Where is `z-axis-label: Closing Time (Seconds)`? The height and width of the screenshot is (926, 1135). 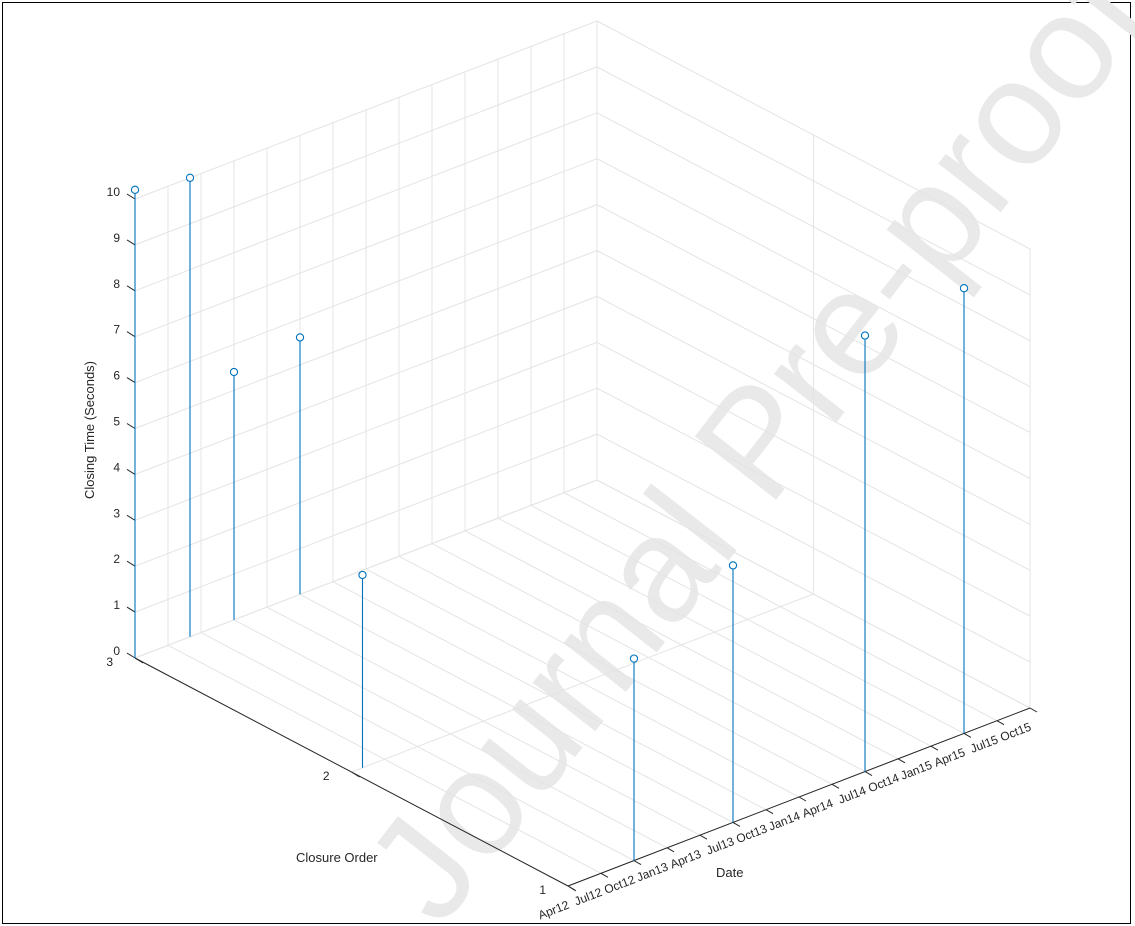
z-axis-label: Closing Time (Seconds) is located at coordinates (89, 430).